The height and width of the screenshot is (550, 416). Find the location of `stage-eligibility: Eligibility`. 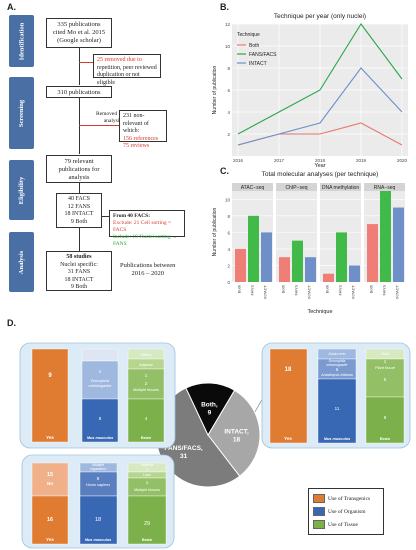

stage-eligibility: Eligibility is located at coordinates (21, 190).